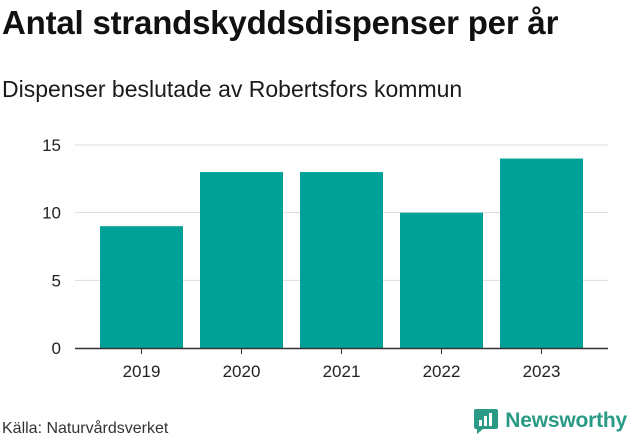 The image size is (631, 439). Describe the element at coordinates (56, 348) in the screenshot. I see `y-tick-label: 0` at that location.